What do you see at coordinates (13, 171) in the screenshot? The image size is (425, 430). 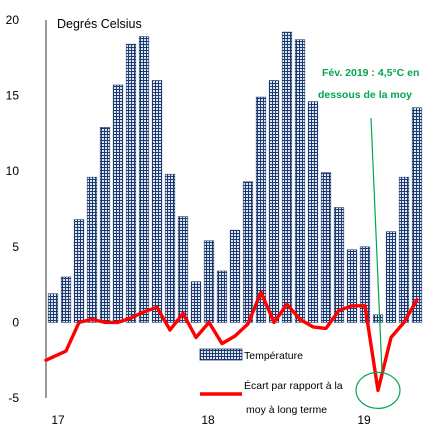 I see `y-tick-label: 10` at bounding box center [13, 171].